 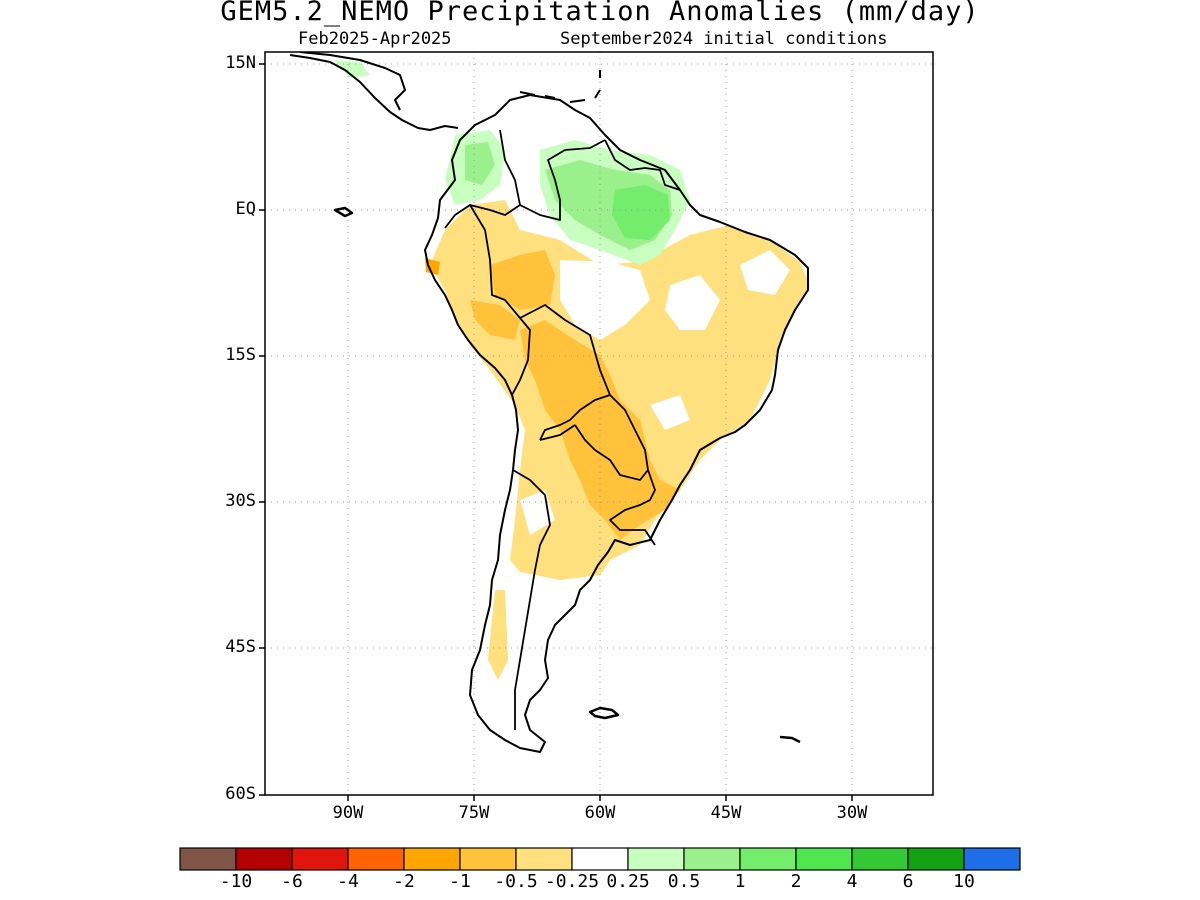 I want to click on lon-label-60w: 60W, so click(x=600, y=813).